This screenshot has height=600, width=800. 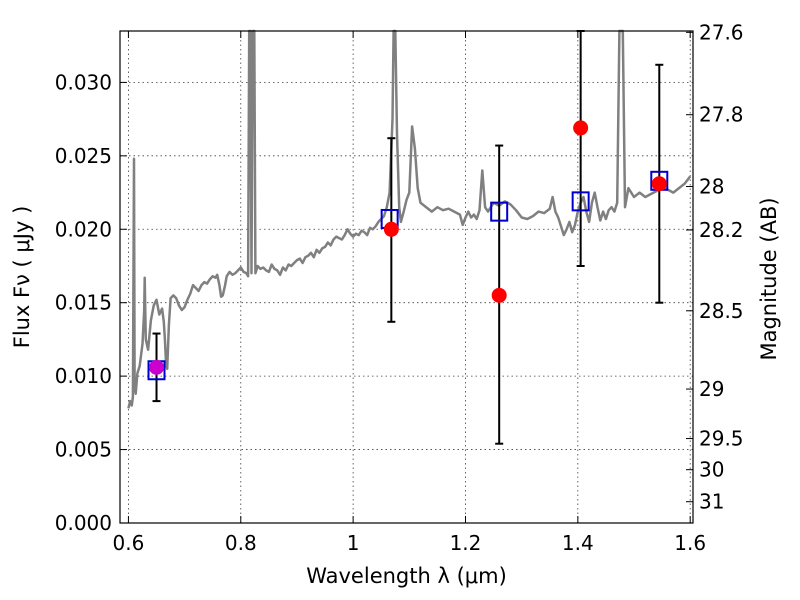 What do you see at coordinates (711, 502) in the screenshot?
I see `y-right-tick-label: 31` at bounding box center [711, 502].